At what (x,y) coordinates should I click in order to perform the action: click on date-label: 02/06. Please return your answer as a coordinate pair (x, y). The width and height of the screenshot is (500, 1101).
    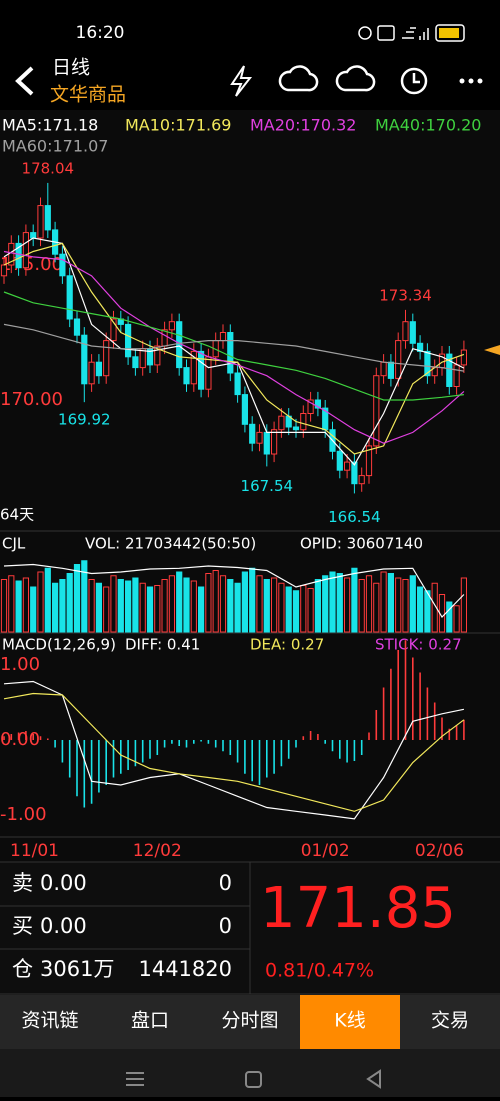
    Looking at the image, I should click on (439, 851).